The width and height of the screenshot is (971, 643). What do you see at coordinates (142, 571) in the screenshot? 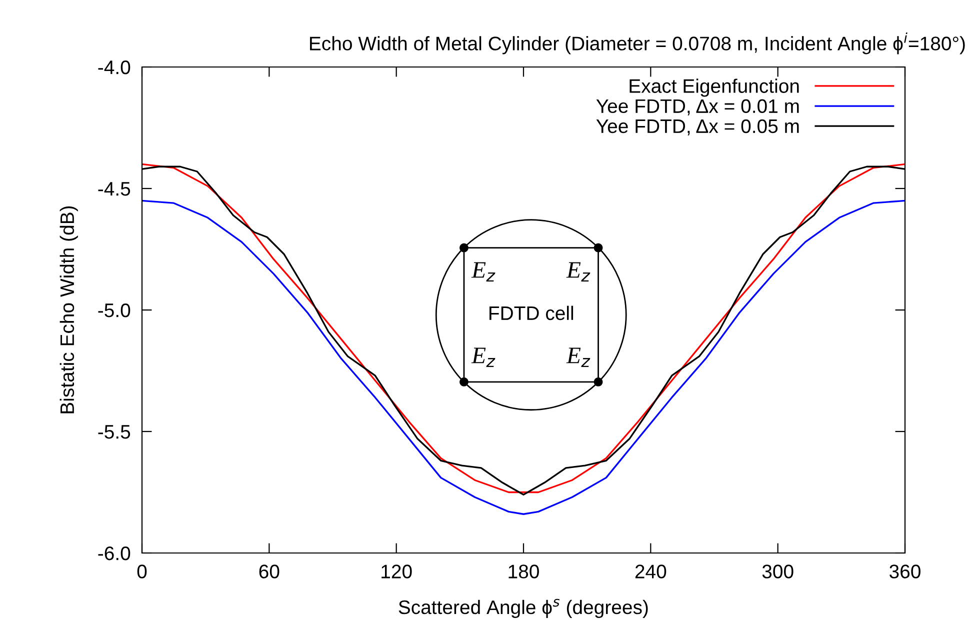
I see `x-tick-label: 0` at bounding box center [142, 571].